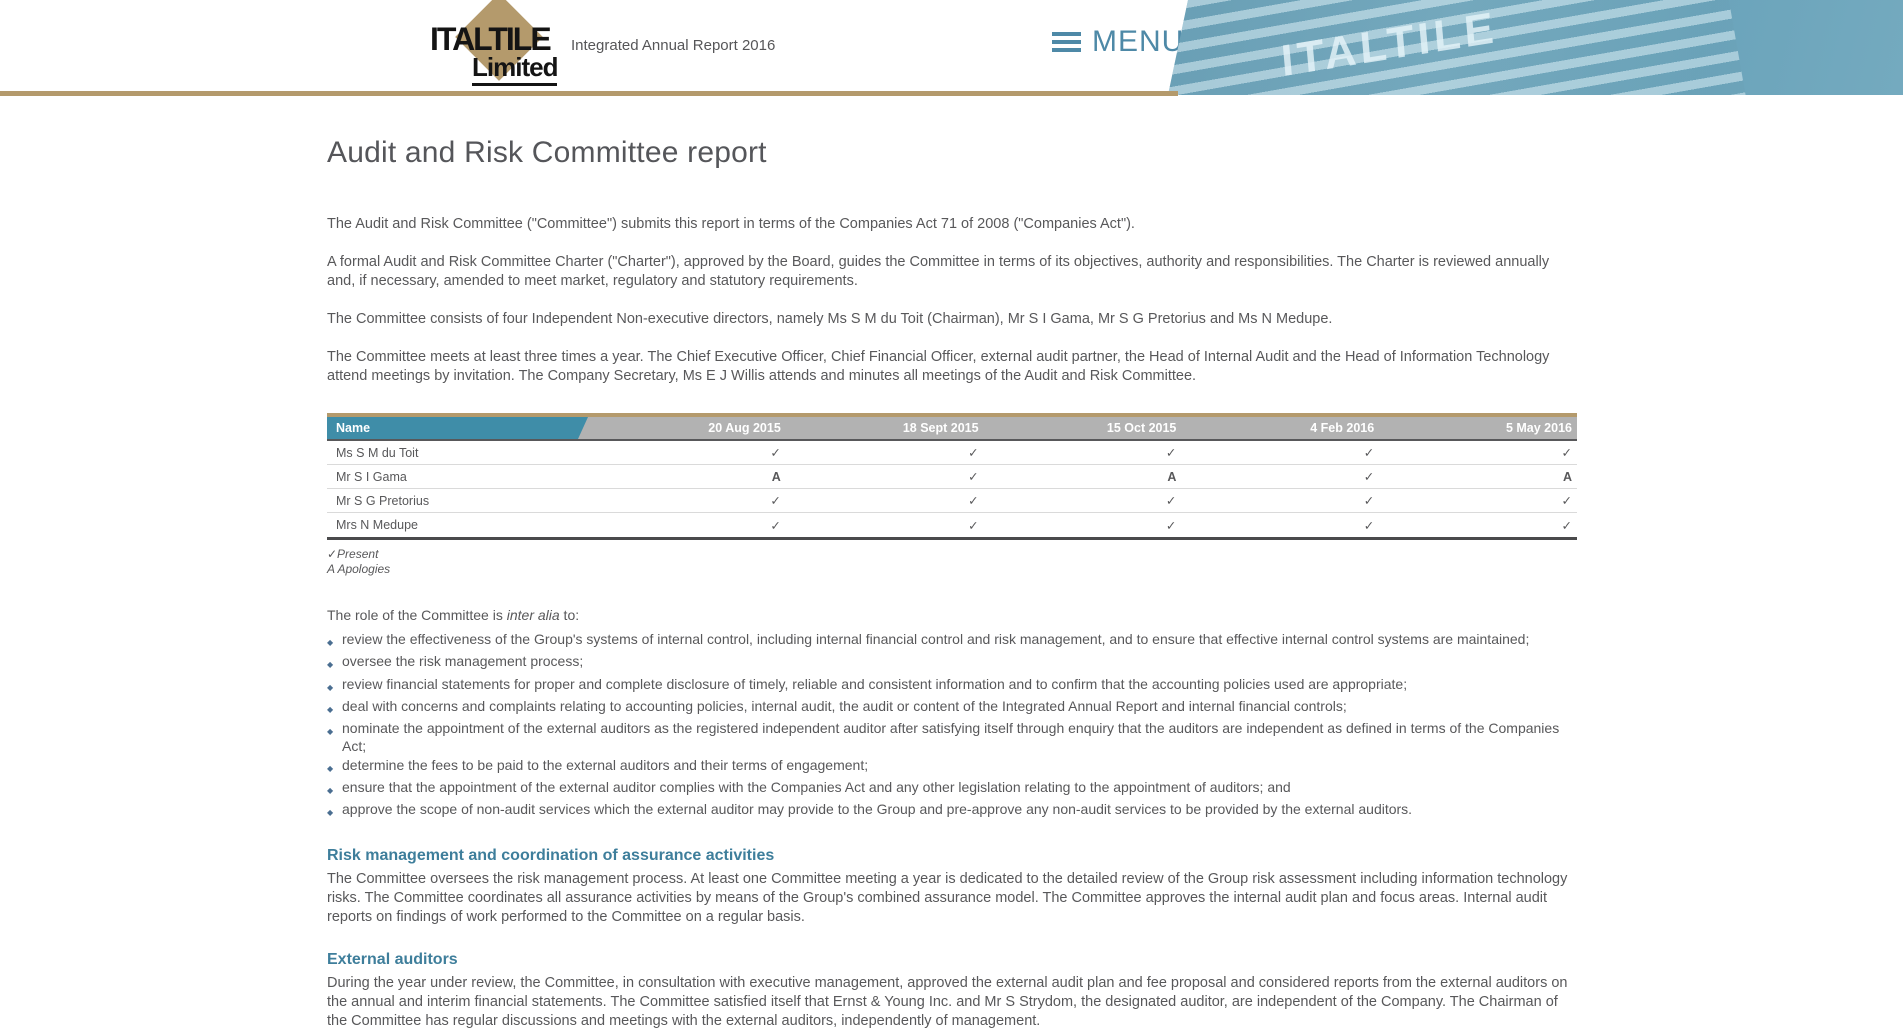 The height and width of the screenshot is (1031, 1903). I want to click on table-row: Mr S I Gama A ✓ A ✓ A, so click(952, 477).